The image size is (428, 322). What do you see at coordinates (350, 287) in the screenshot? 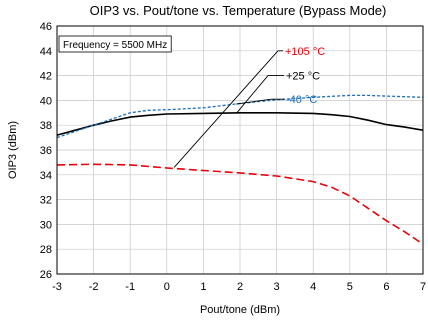
I see `x-tick-label: 5` at bounding box center [350, 287].